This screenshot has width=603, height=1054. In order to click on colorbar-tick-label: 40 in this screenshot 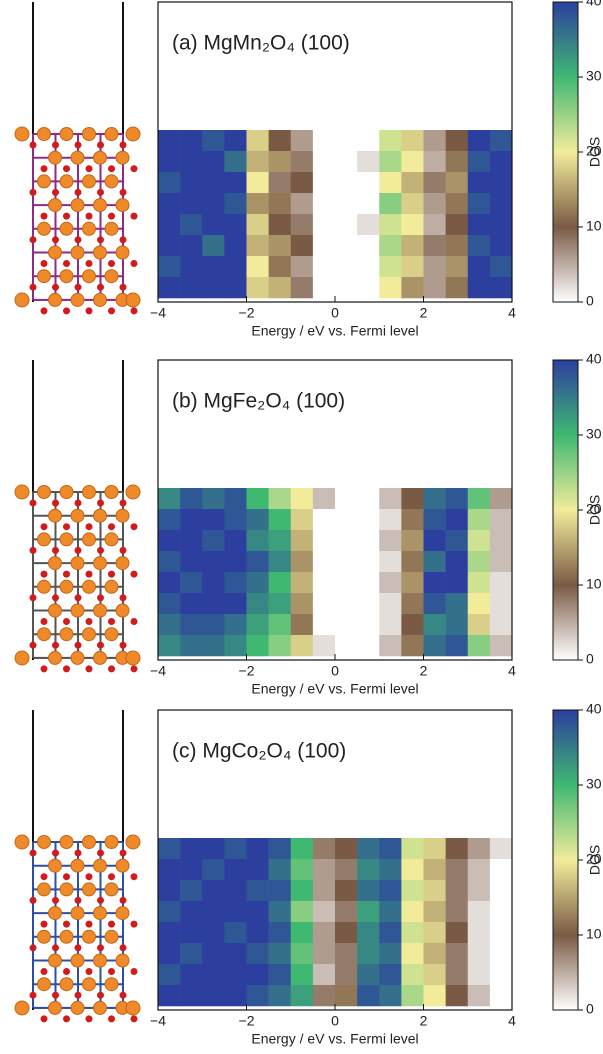, I will do `click(594, 4)`.